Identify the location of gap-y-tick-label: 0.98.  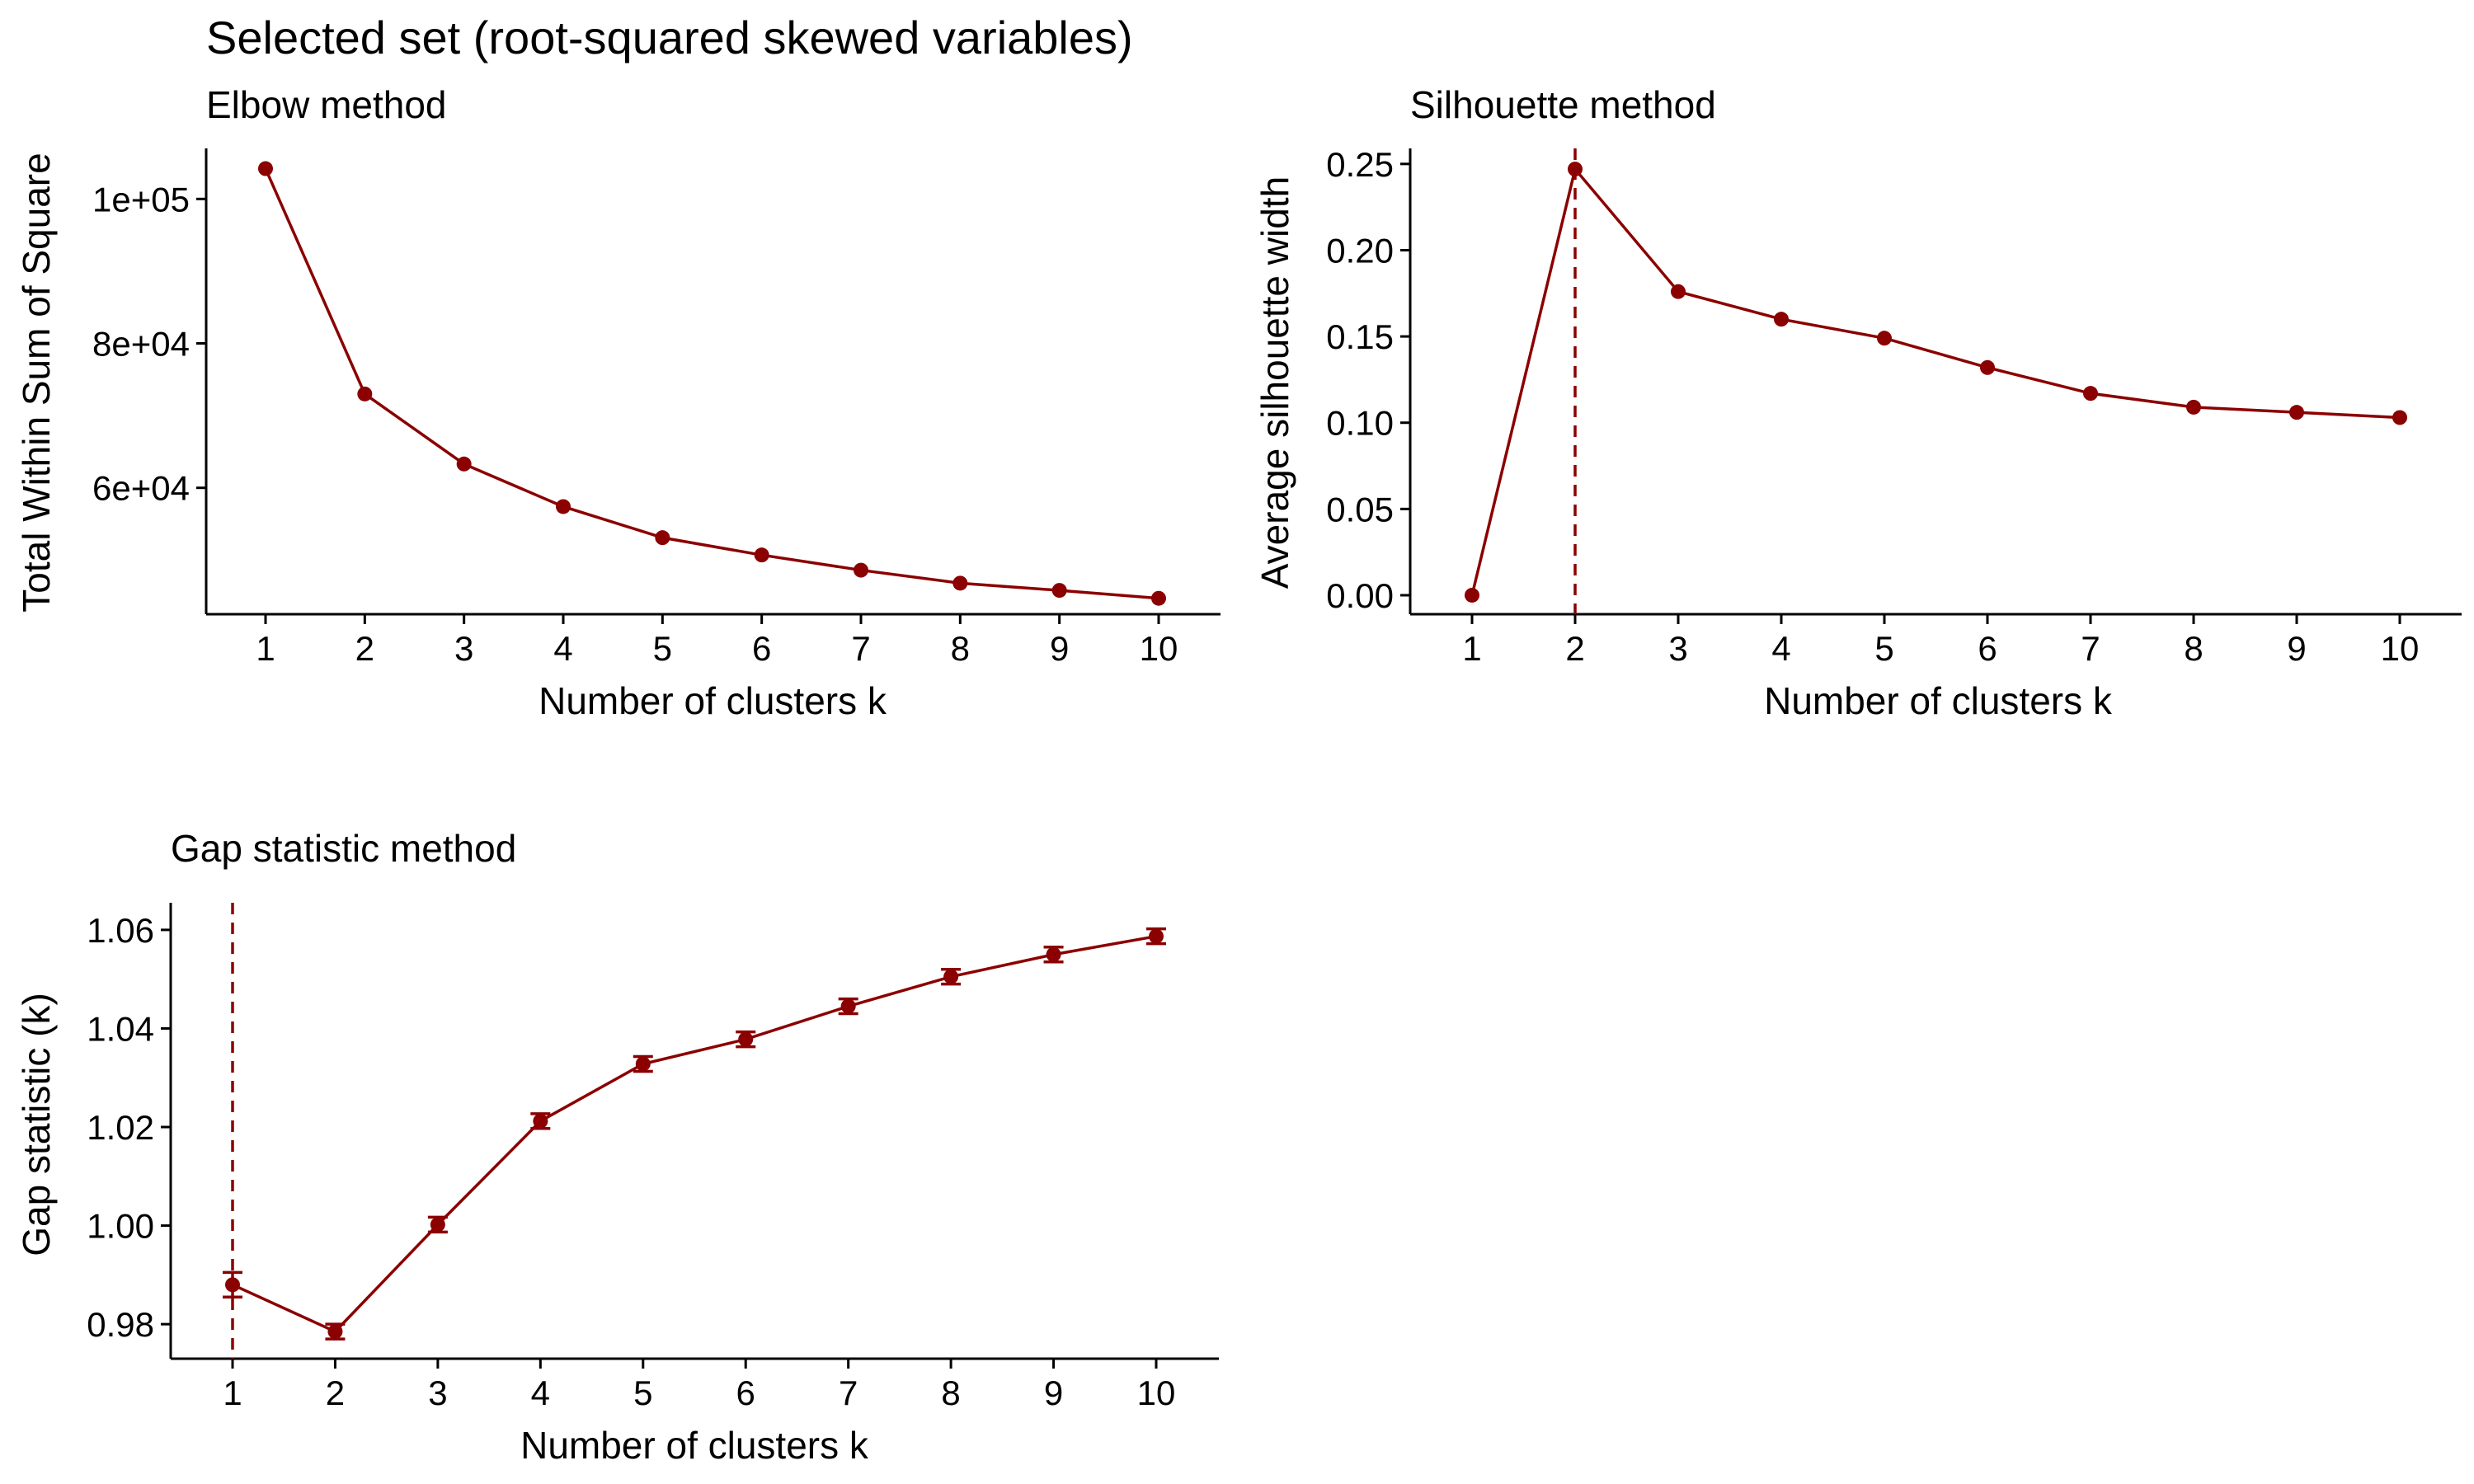
(120, 1324).